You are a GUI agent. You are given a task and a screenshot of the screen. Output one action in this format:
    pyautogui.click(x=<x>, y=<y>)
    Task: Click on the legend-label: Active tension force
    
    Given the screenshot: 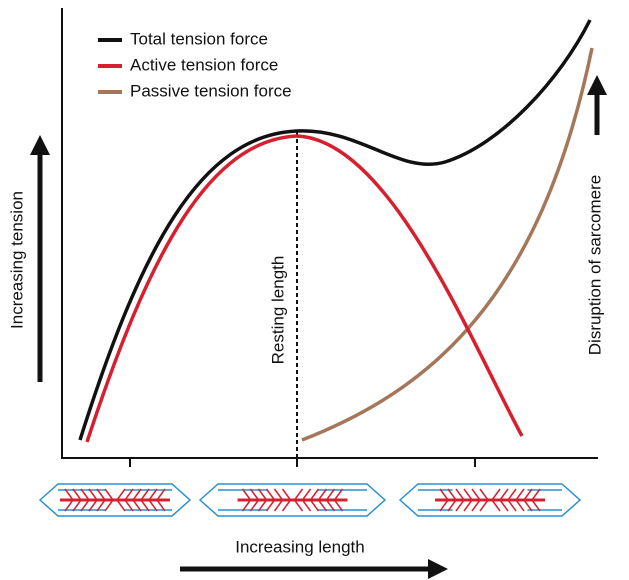 What is the action you would take?
    pyautogui.click(x=204, y=64)
    